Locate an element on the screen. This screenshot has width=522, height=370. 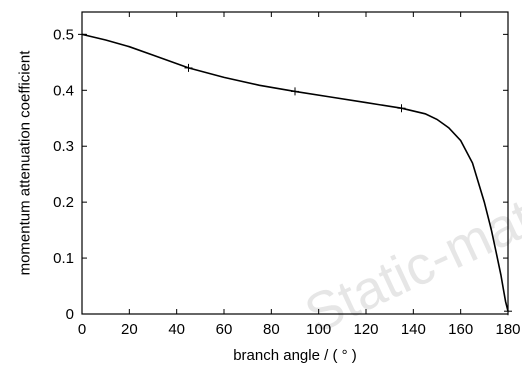
x-tick-label: 0 is located at coordinates (82, 329).